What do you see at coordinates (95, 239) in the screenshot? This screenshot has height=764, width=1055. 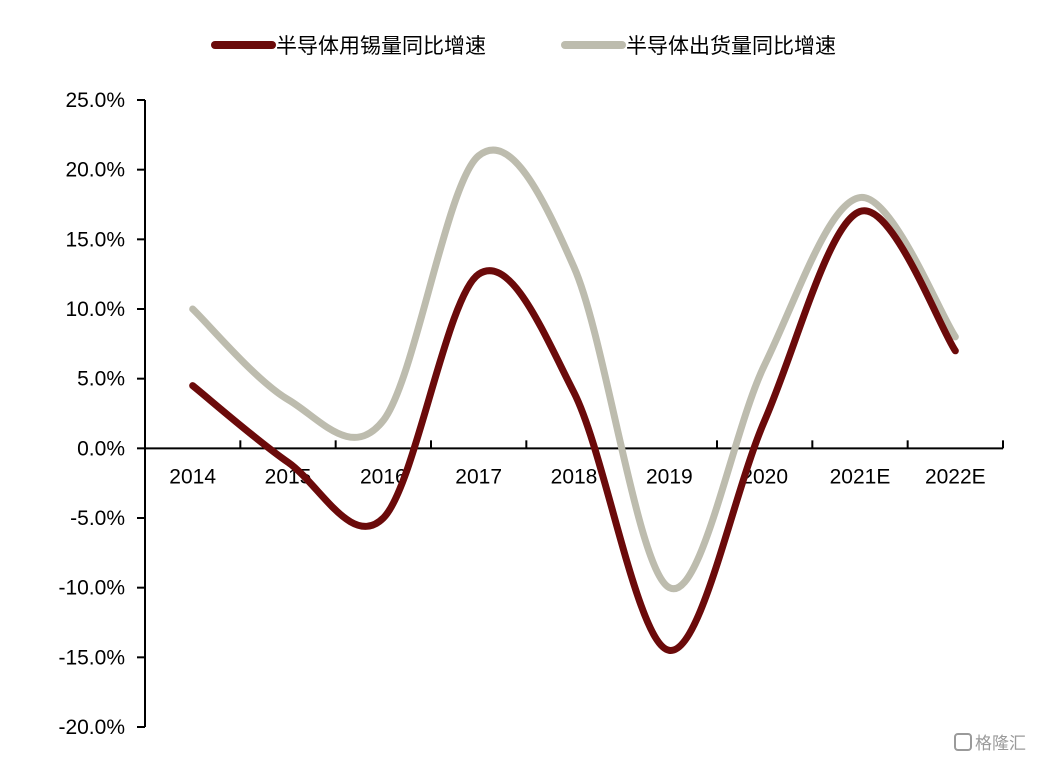 I see `y-tick-label: 15.0%` at bounding box center [95, 239].